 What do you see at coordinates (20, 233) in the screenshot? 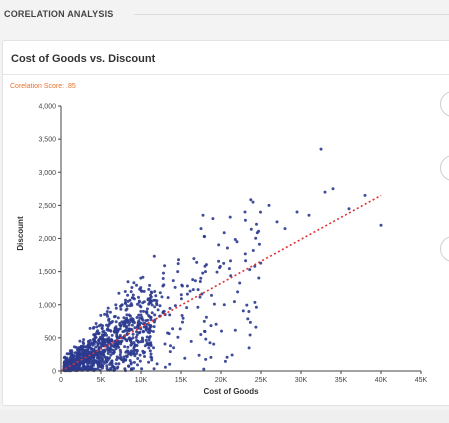
I see `y-axis-title: Discount` at bounding box center [20, 233].